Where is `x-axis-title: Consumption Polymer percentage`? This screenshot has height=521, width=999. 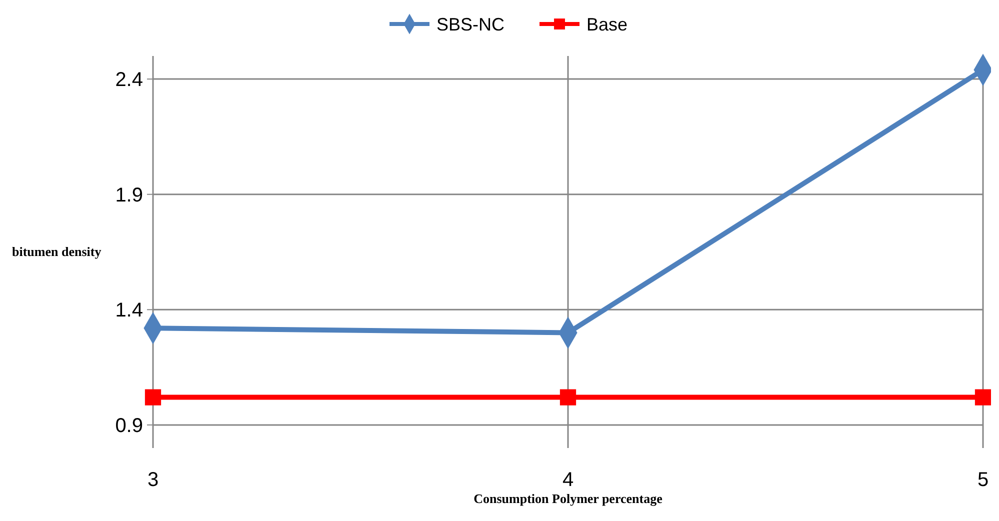 x-axis-title: Consumption Polymer percentage is located at coordinates (568, 498).